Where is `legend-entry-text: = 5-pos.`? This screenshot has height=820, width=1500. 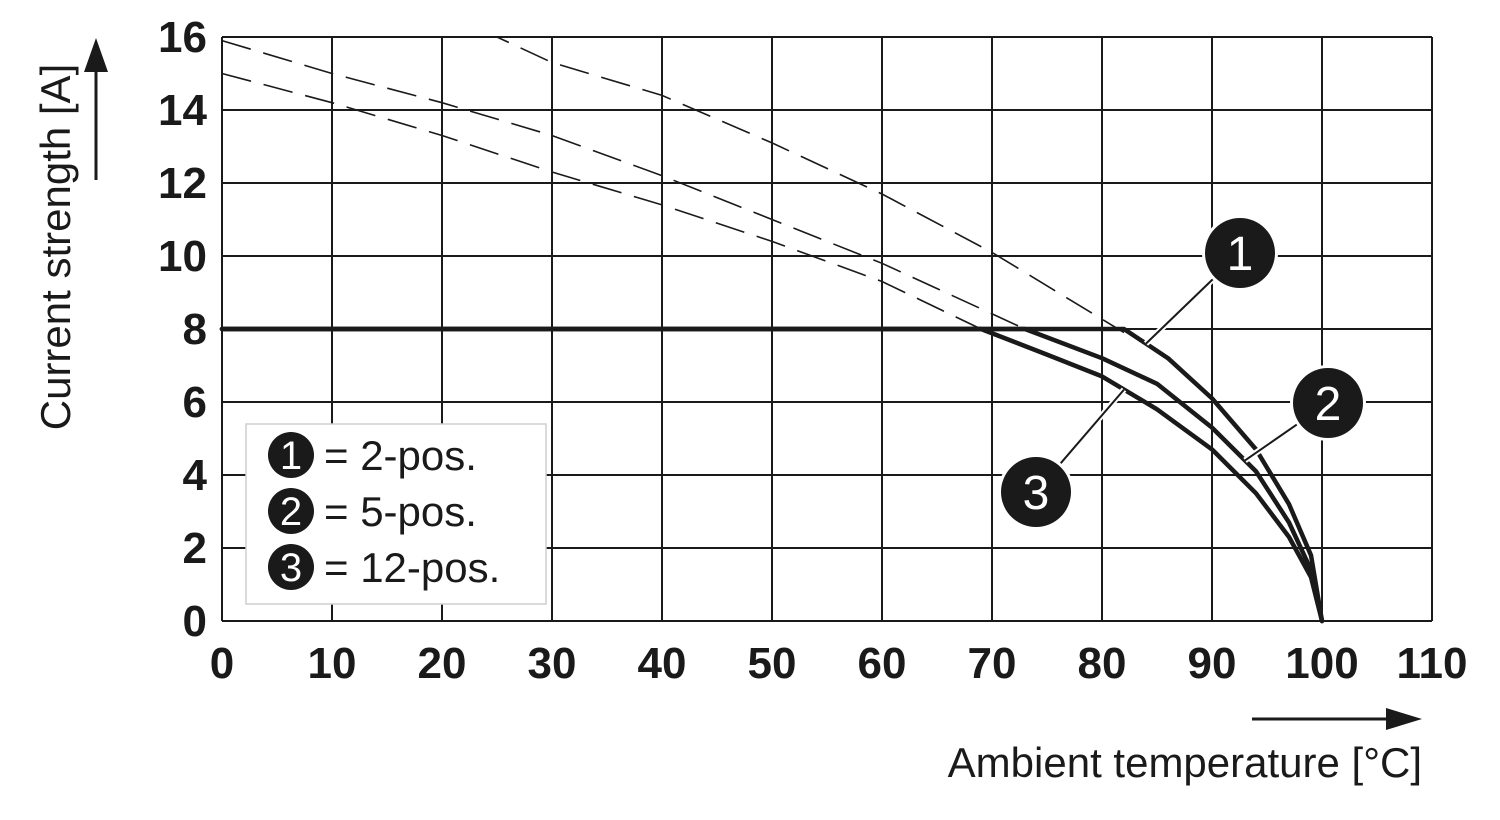
legend-entry-text: = 5-pos. is located at coordinates (400, 511).